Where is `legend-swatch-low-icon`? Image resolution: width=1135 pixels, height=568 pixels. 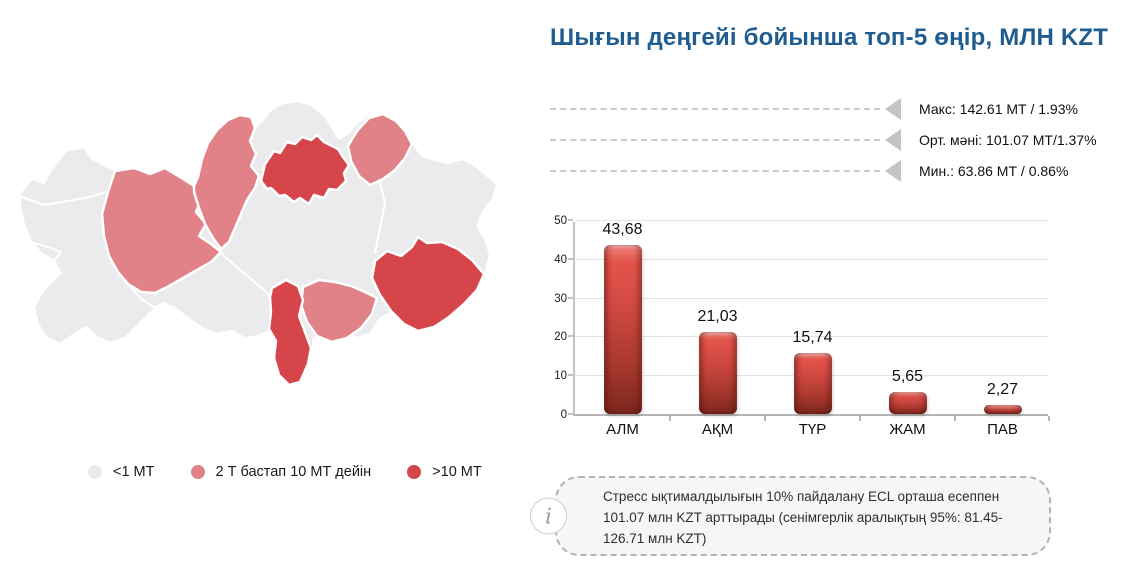 legend-swatch-low-icon is located at coordinates (95, 472).